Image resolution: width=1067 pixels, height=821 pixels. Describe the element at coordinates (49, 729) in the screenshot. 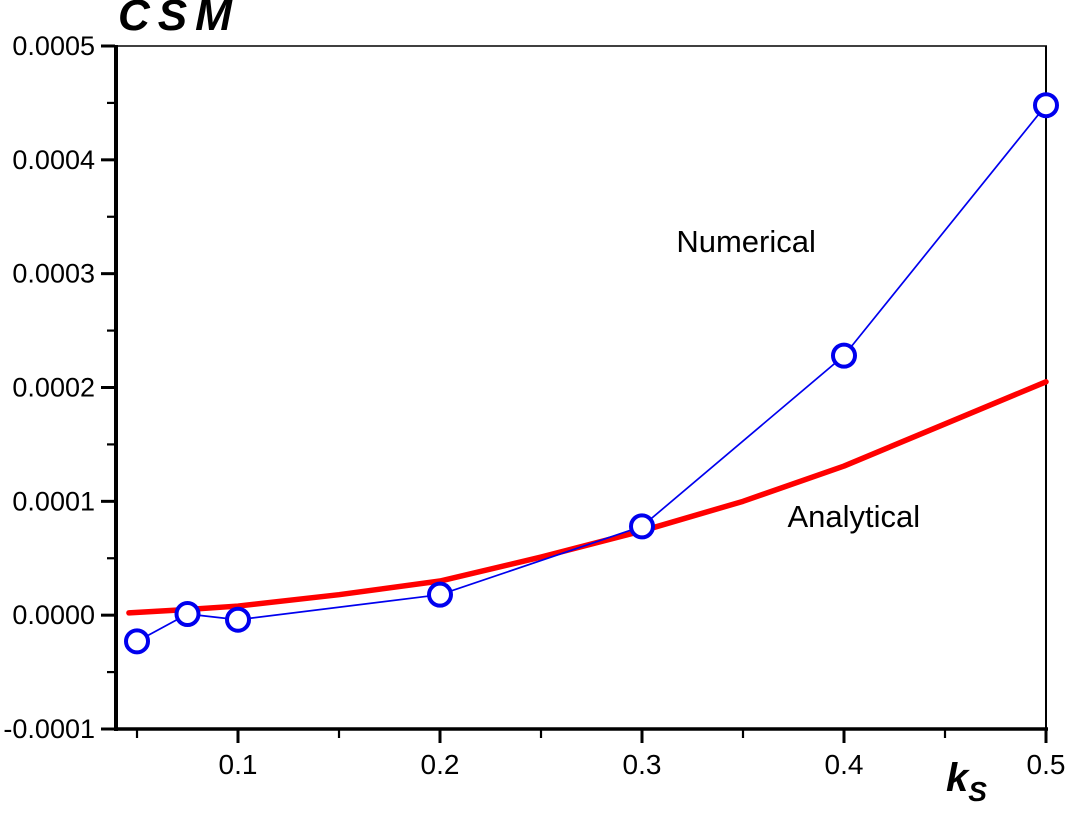

I see `y-tick-label: -0.0001` at that location.